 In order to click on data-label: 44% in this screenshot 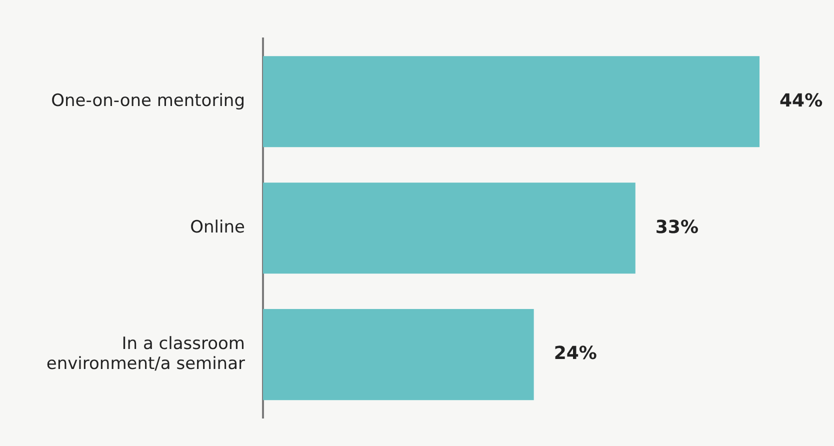, I will do `click(801, 101)`.